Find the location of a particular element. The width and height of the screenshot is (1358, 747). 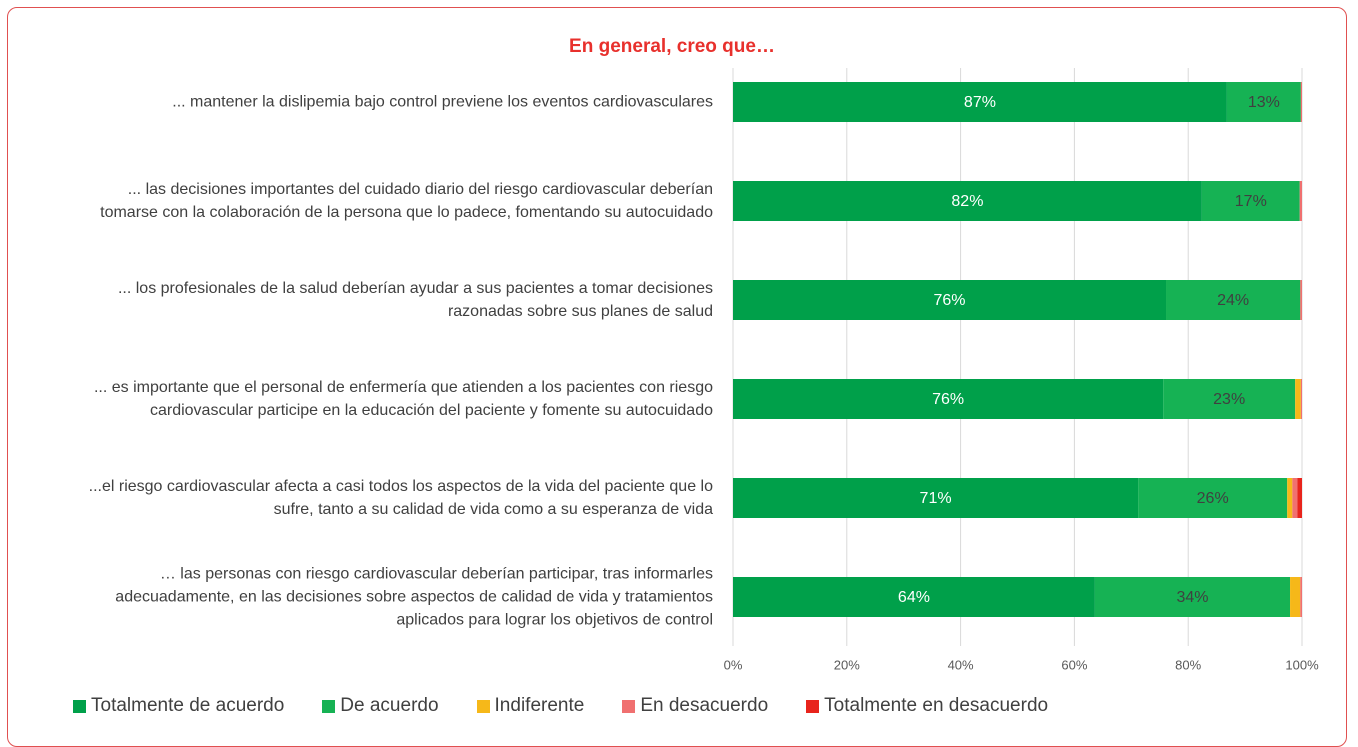

data-label: 82% is located at coordinates (967, 201).